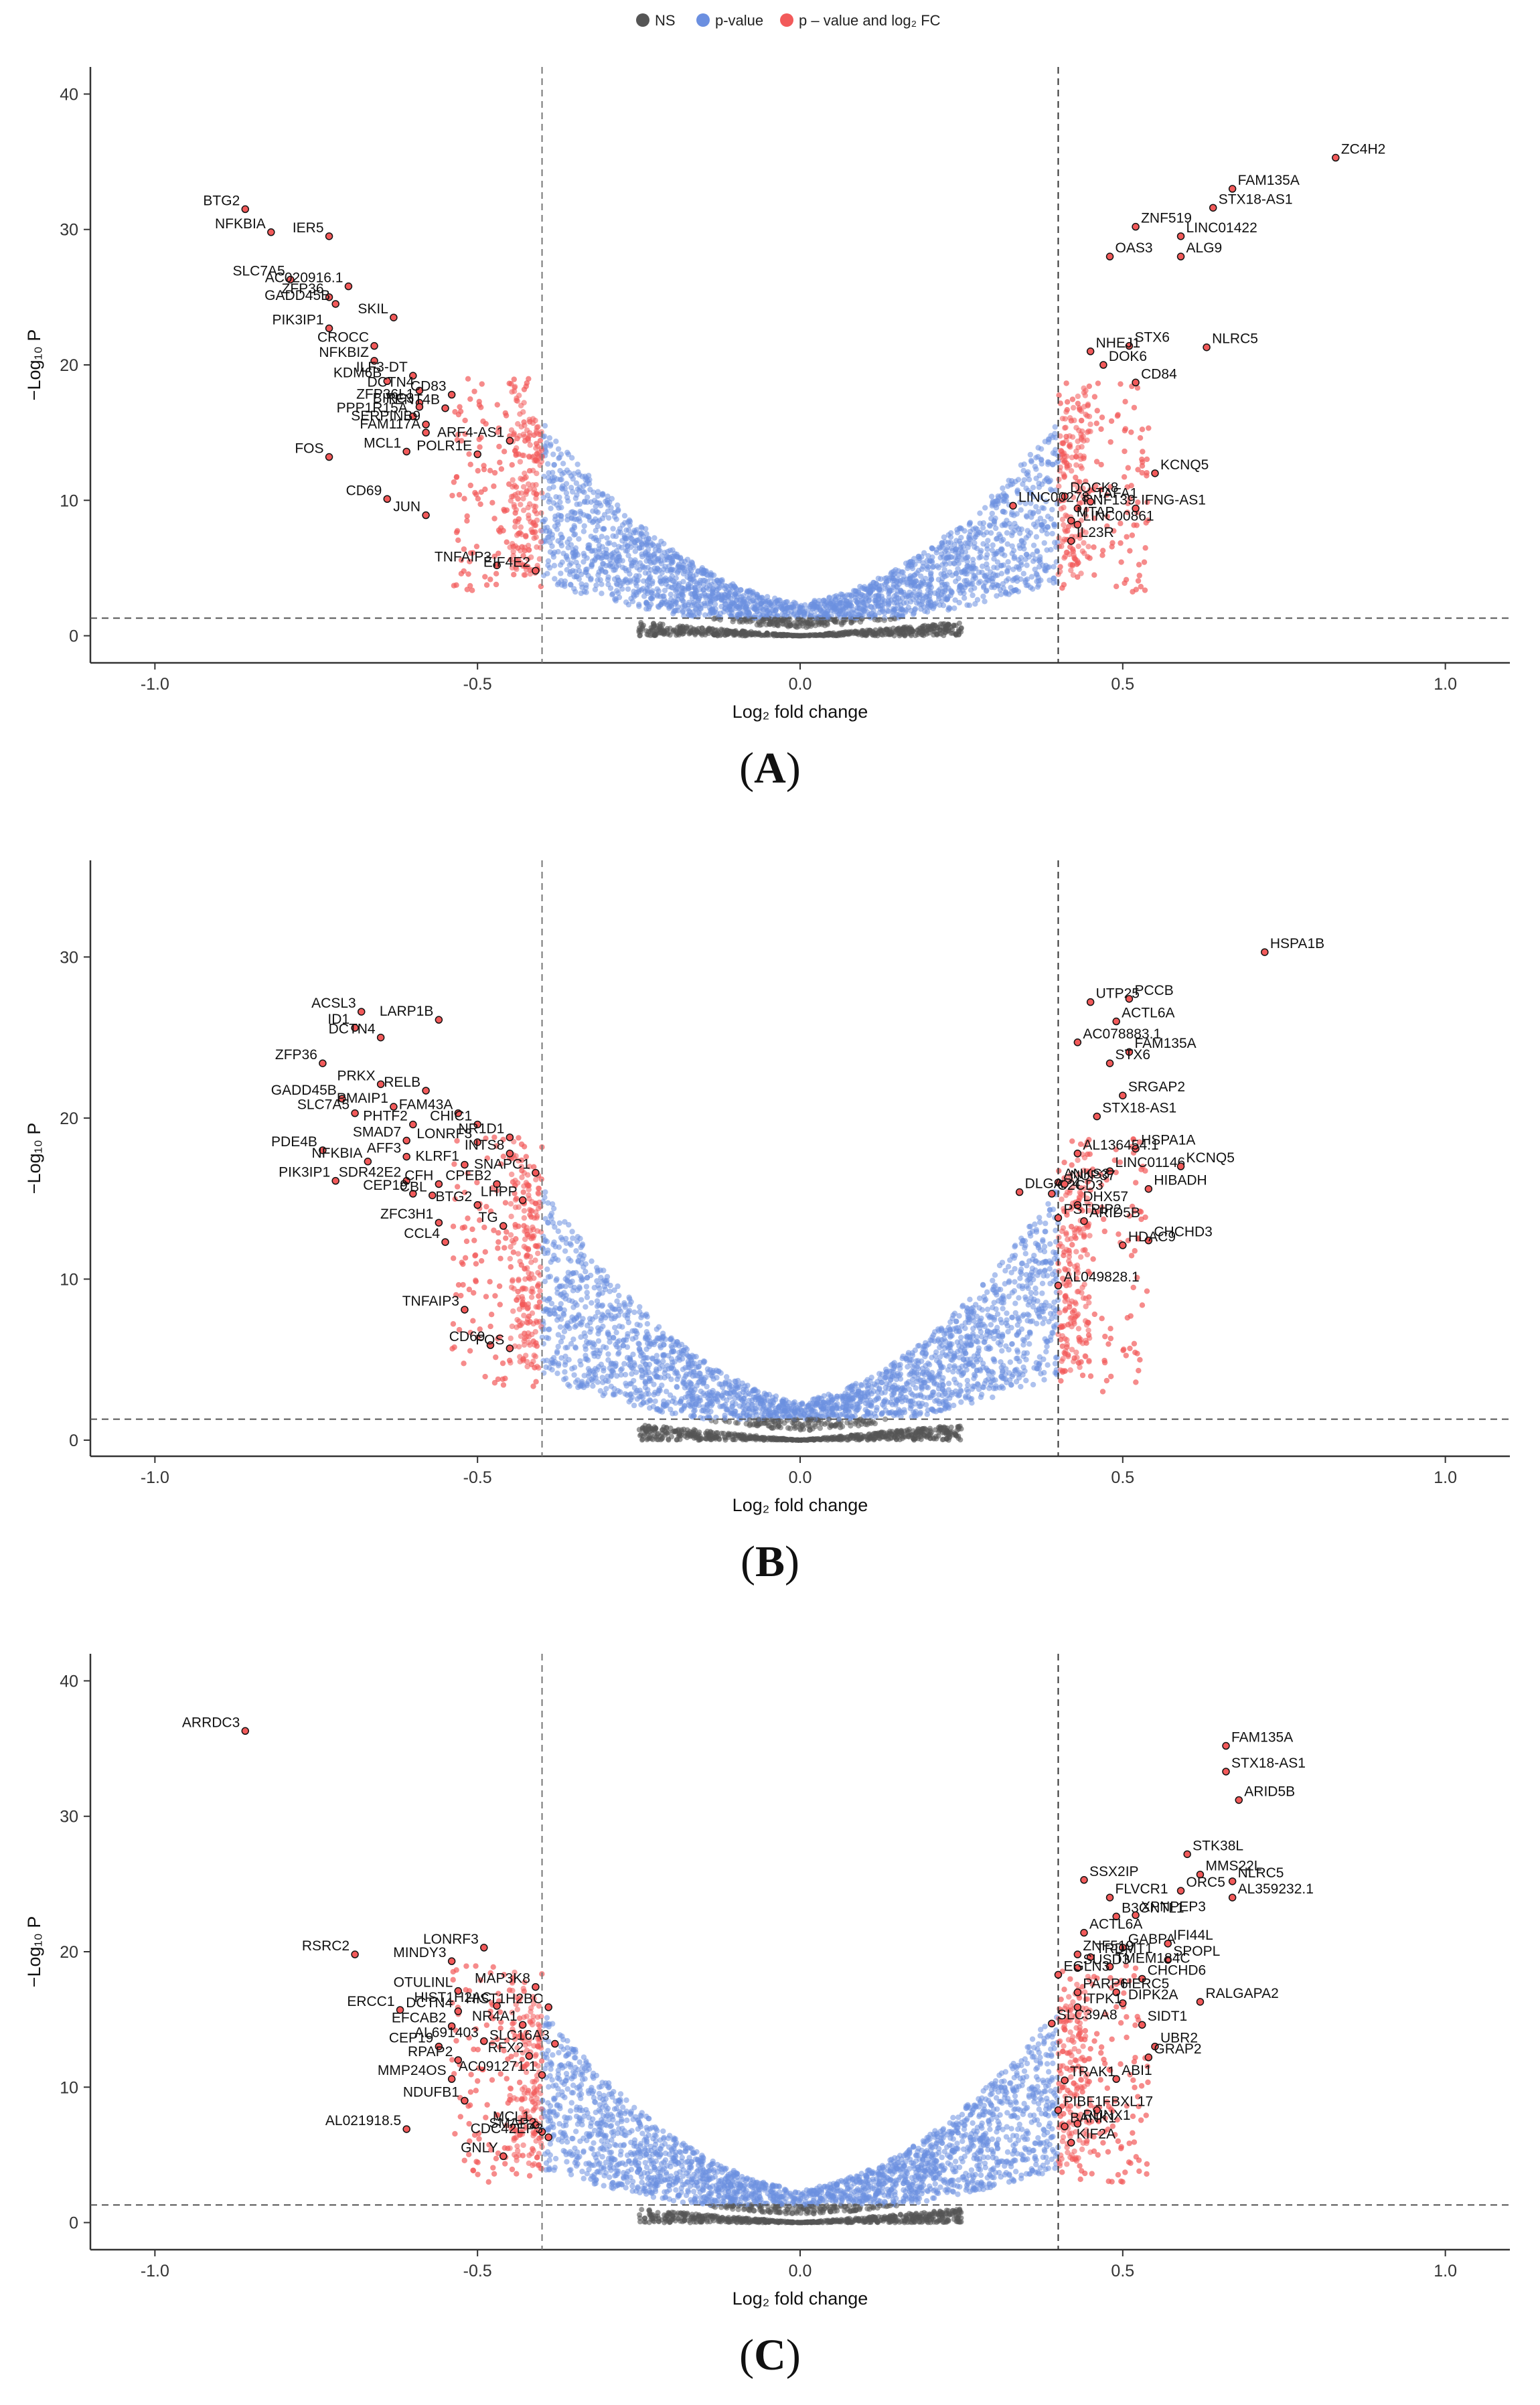  What do you see at coordinates (801, 684) in the screenshot?
I see `x-tick-label: 0.0` at bounding box center [801, 684].